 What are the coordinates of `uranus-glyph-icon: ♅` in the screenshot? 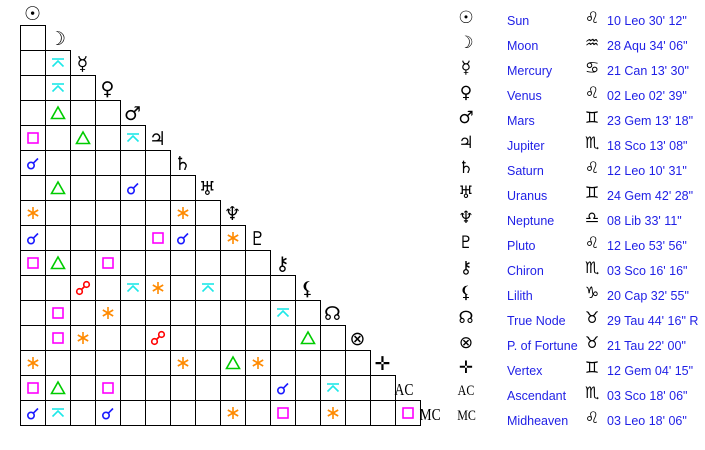 It's located at (207, 189).